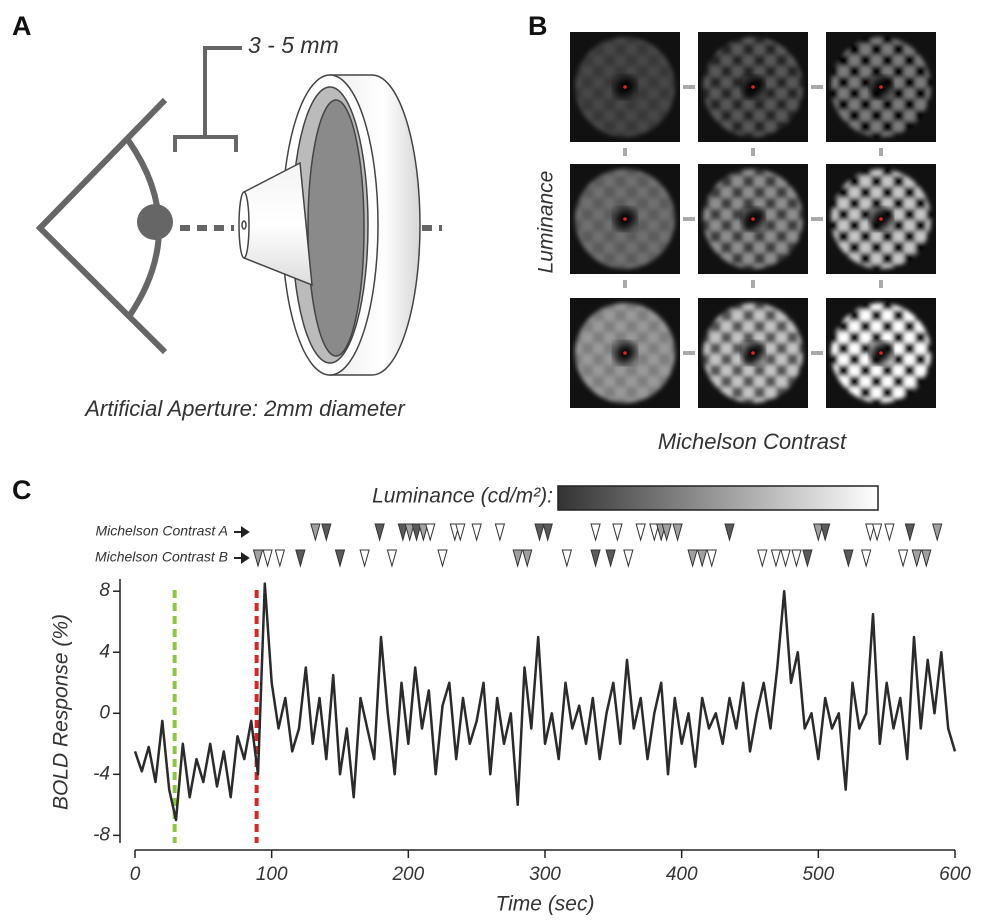 Image resolution: width=987 pixels, height=923 pixels. What do you see at coordinates (101, 834) in the screenshot?
I see `y-tick-label: -8` at bounding box center [101, 834].